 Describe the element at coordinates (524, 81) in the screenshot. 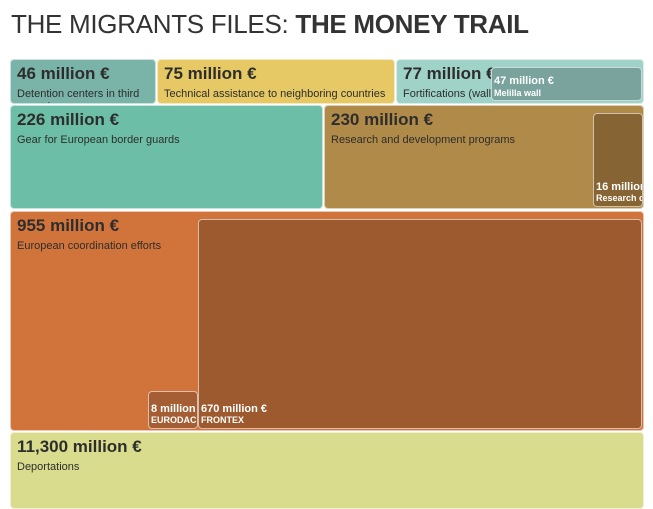

I see `melilla-wall-amount: 47 million €` at that location.